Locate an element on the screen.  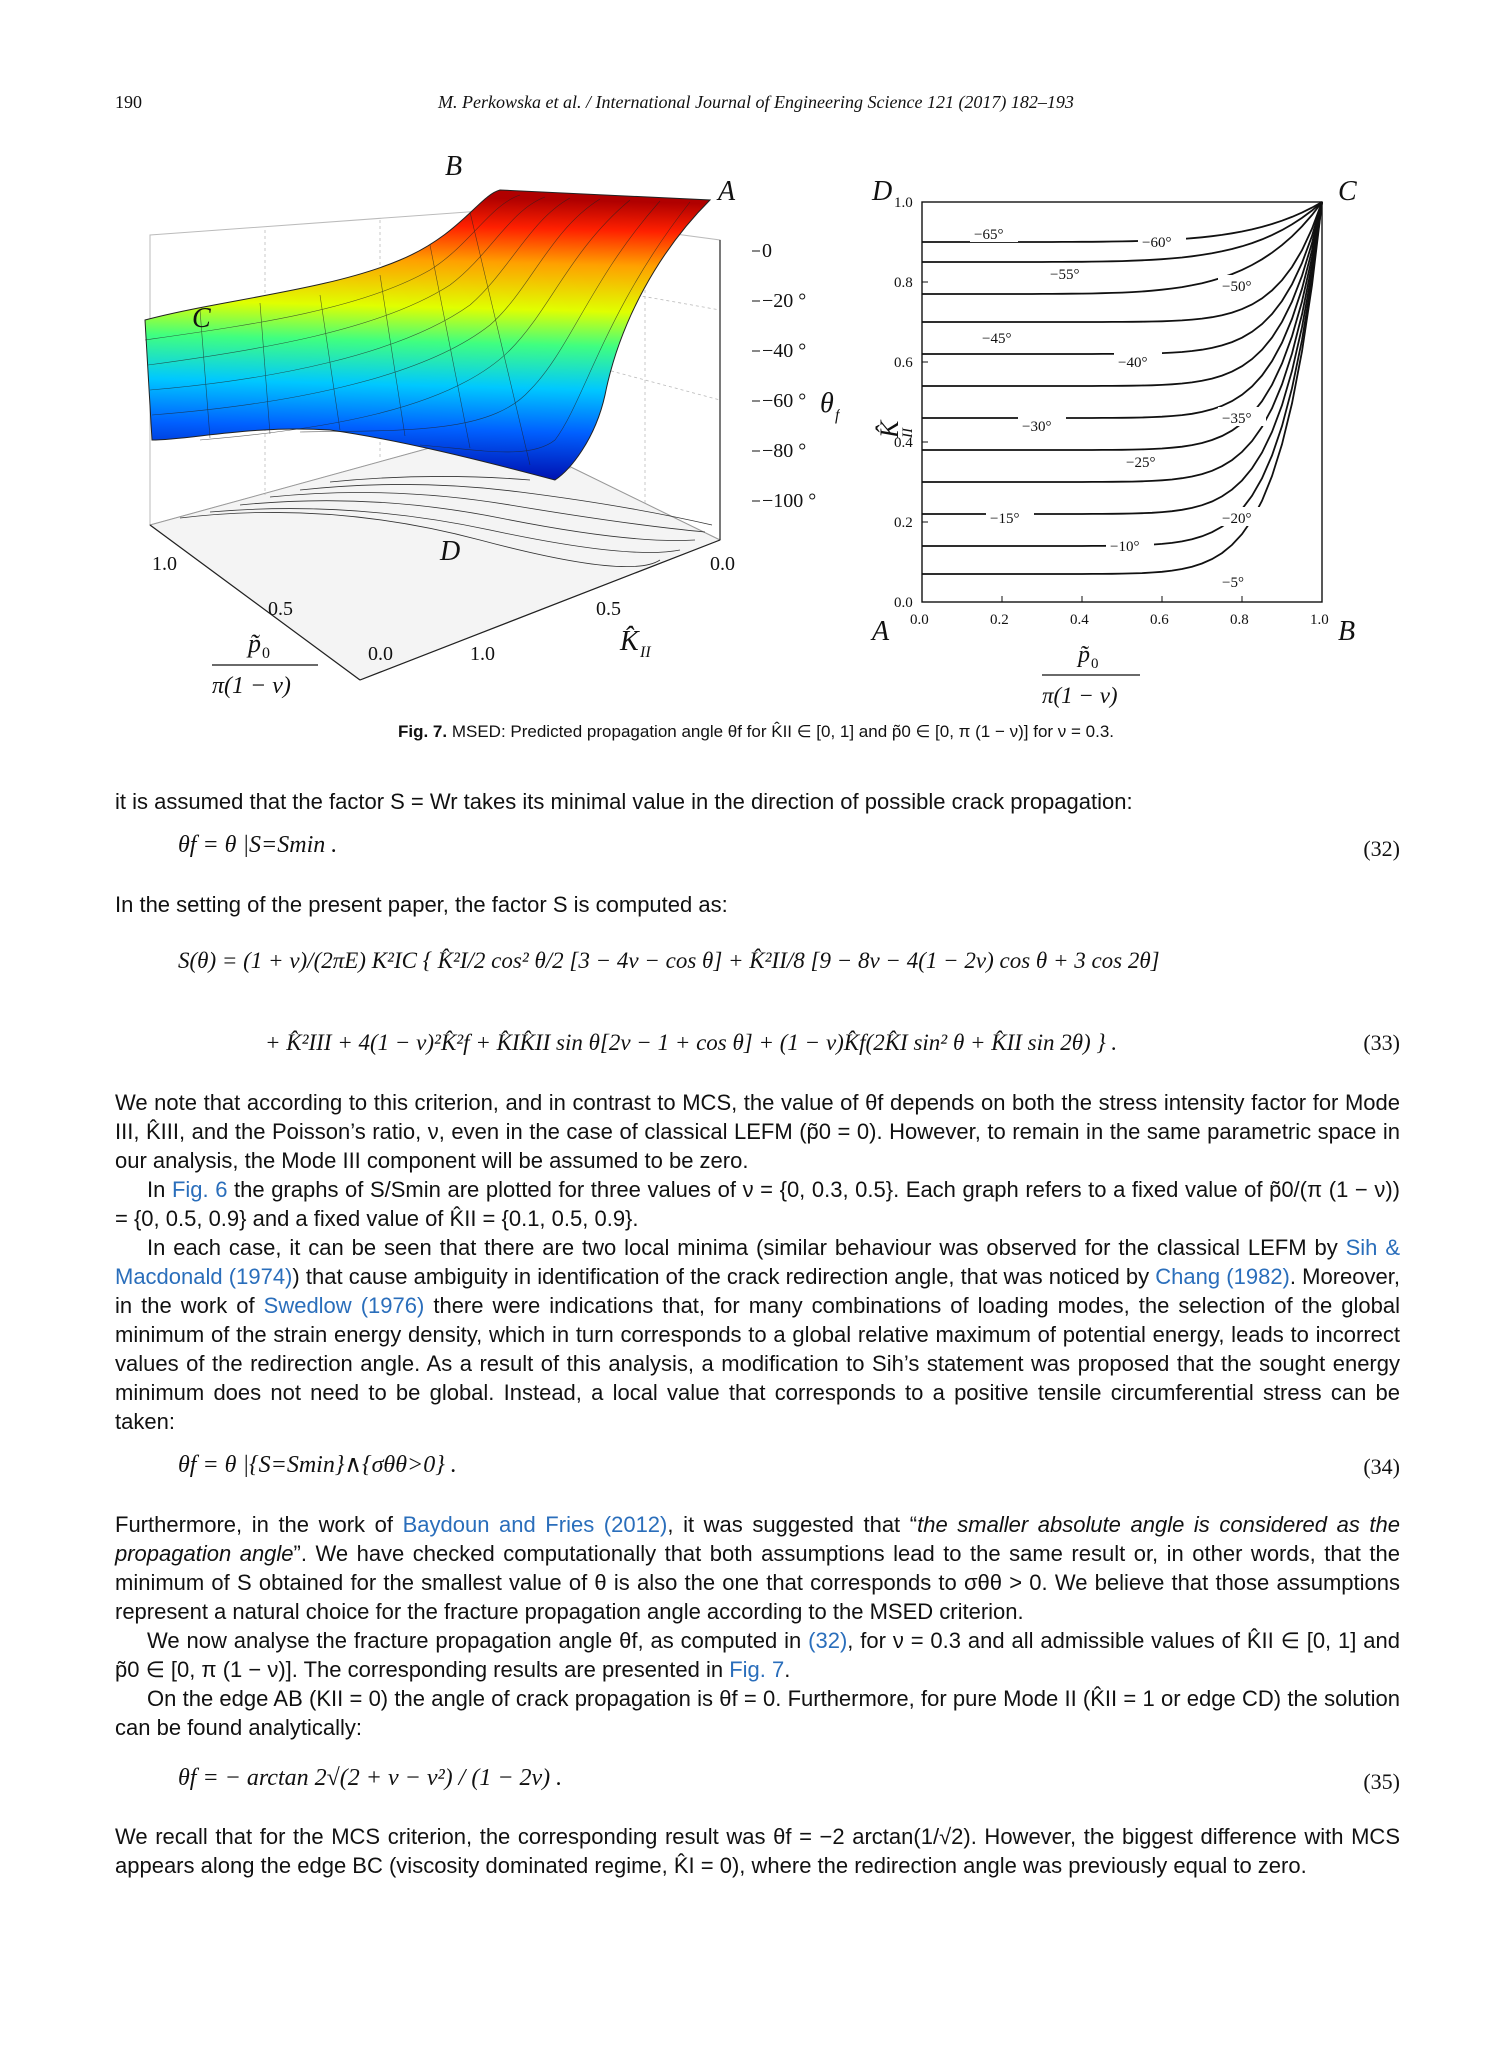
equation-32: θf = θ |S=Smin . is located at coordinates (258, 845).